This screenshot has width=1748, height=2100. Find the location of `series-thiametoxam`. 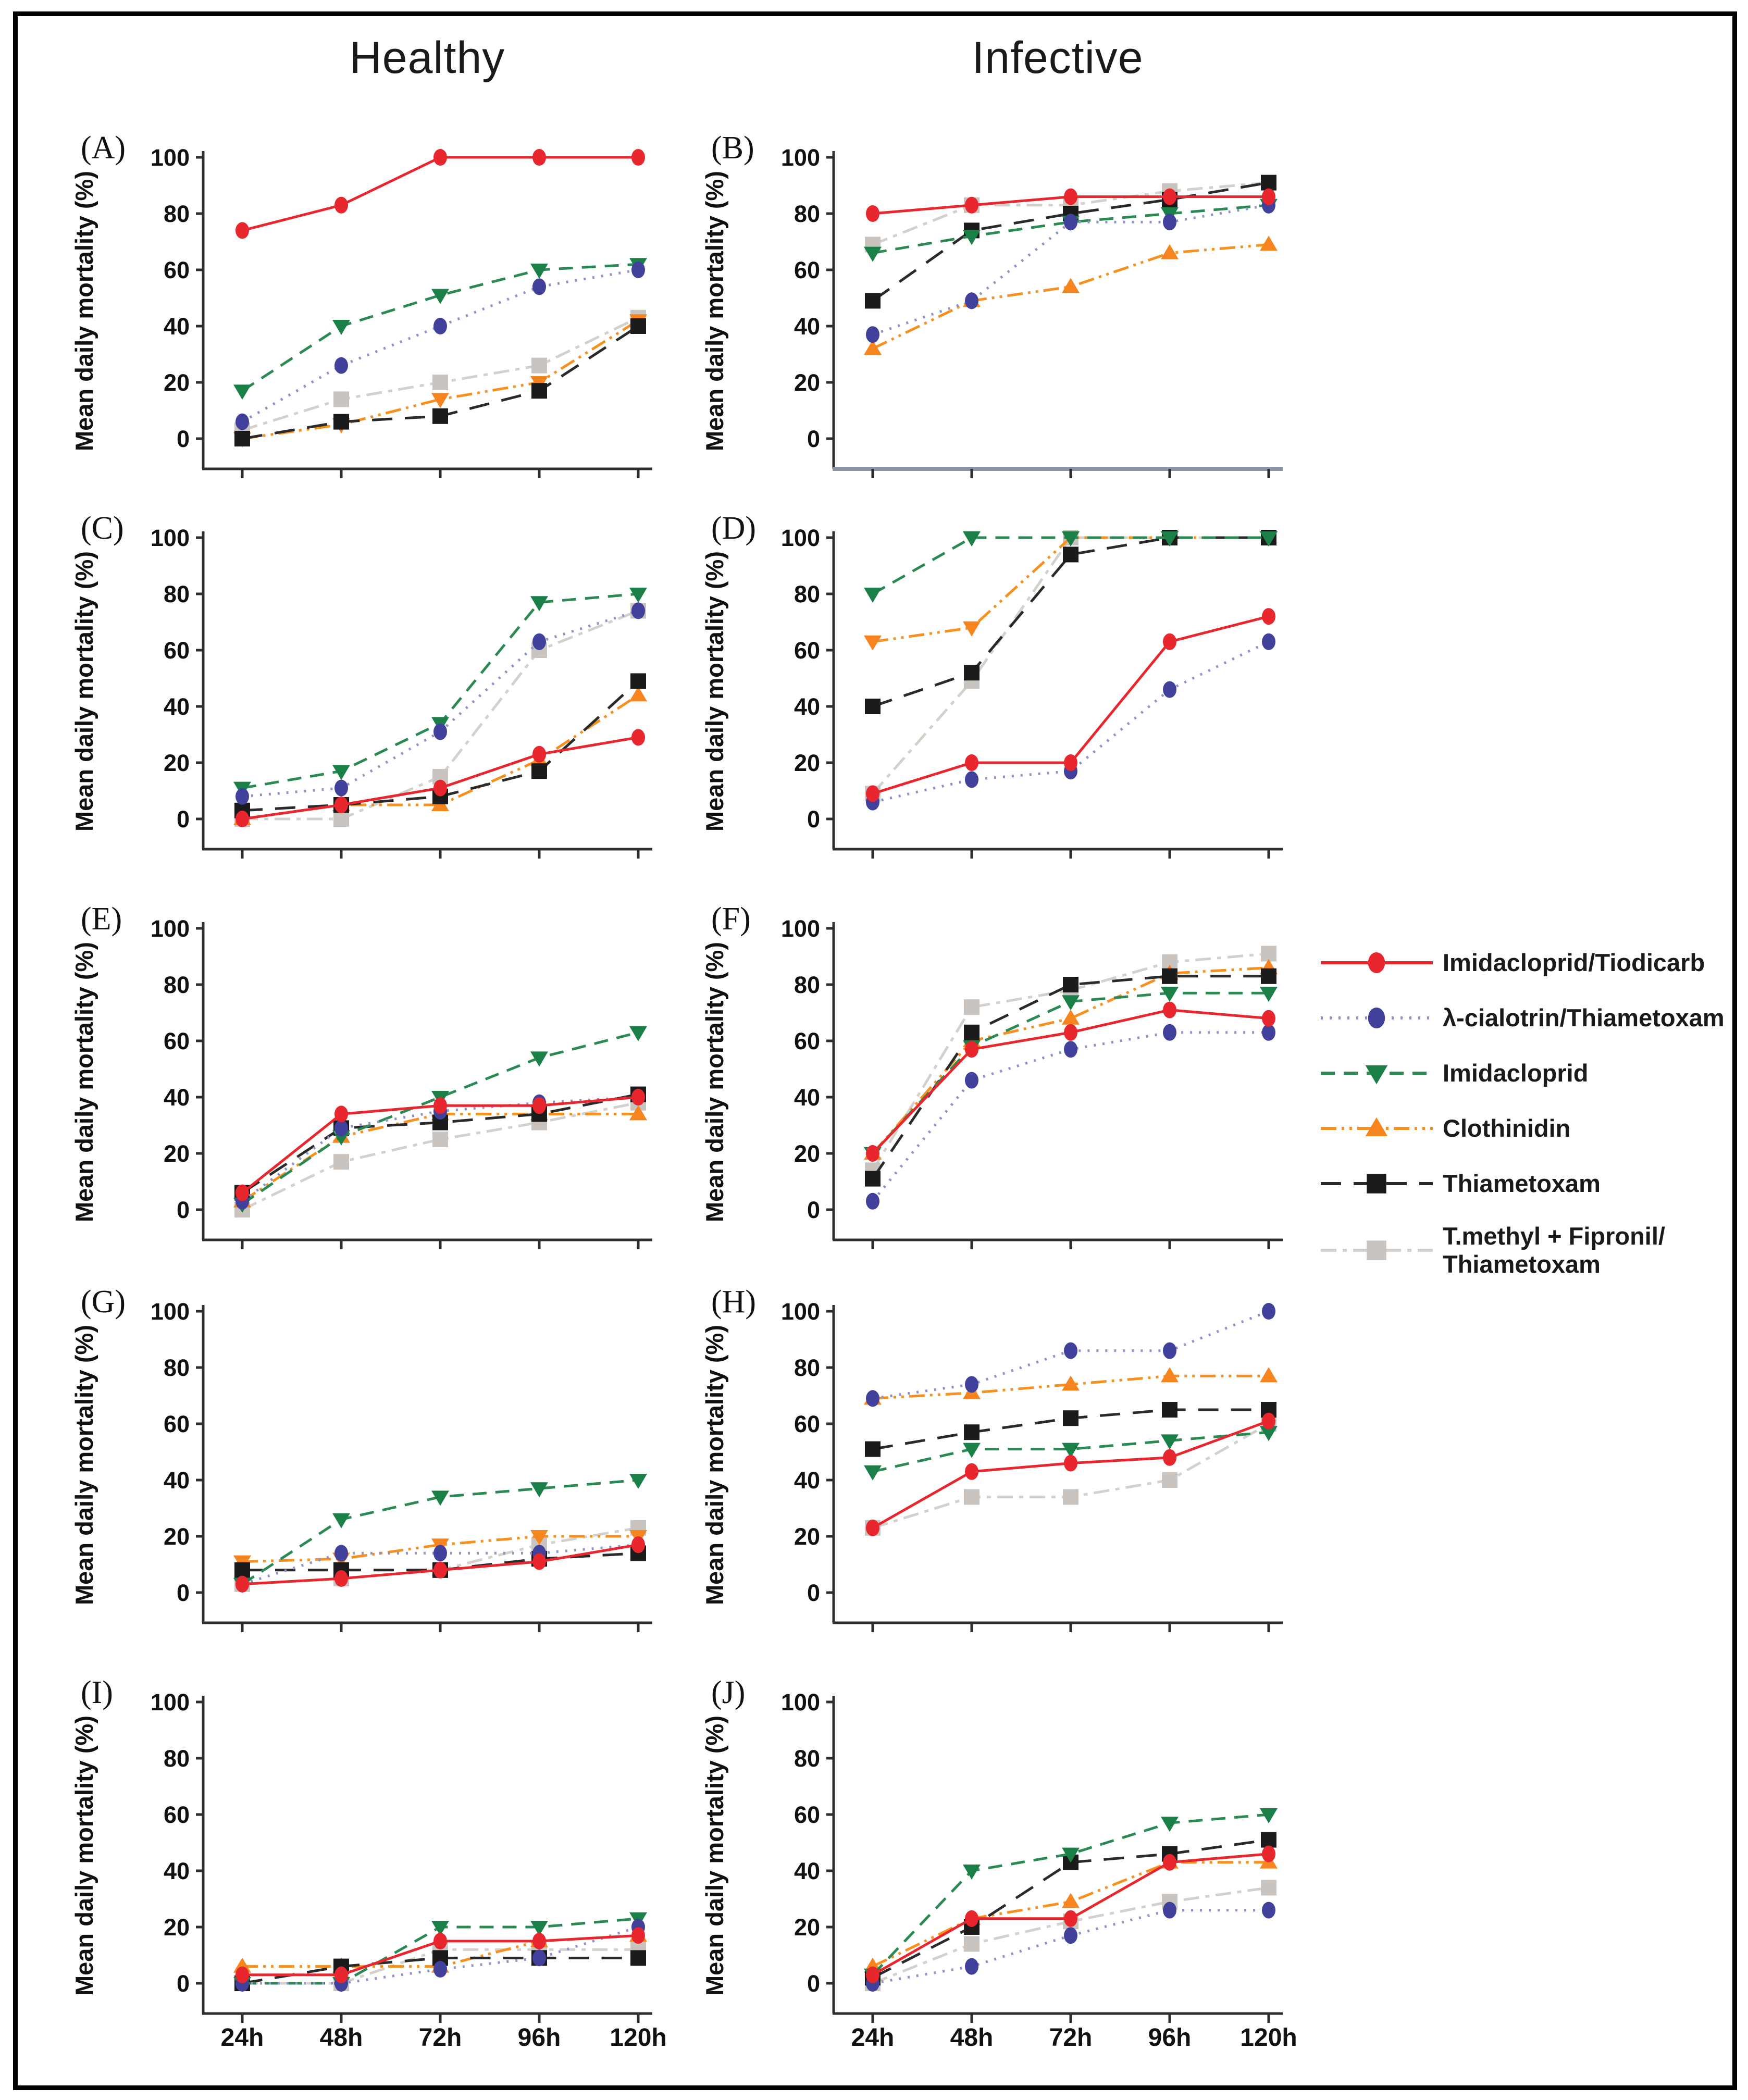

series-thiametoxam is located at coordinates (440, 382).